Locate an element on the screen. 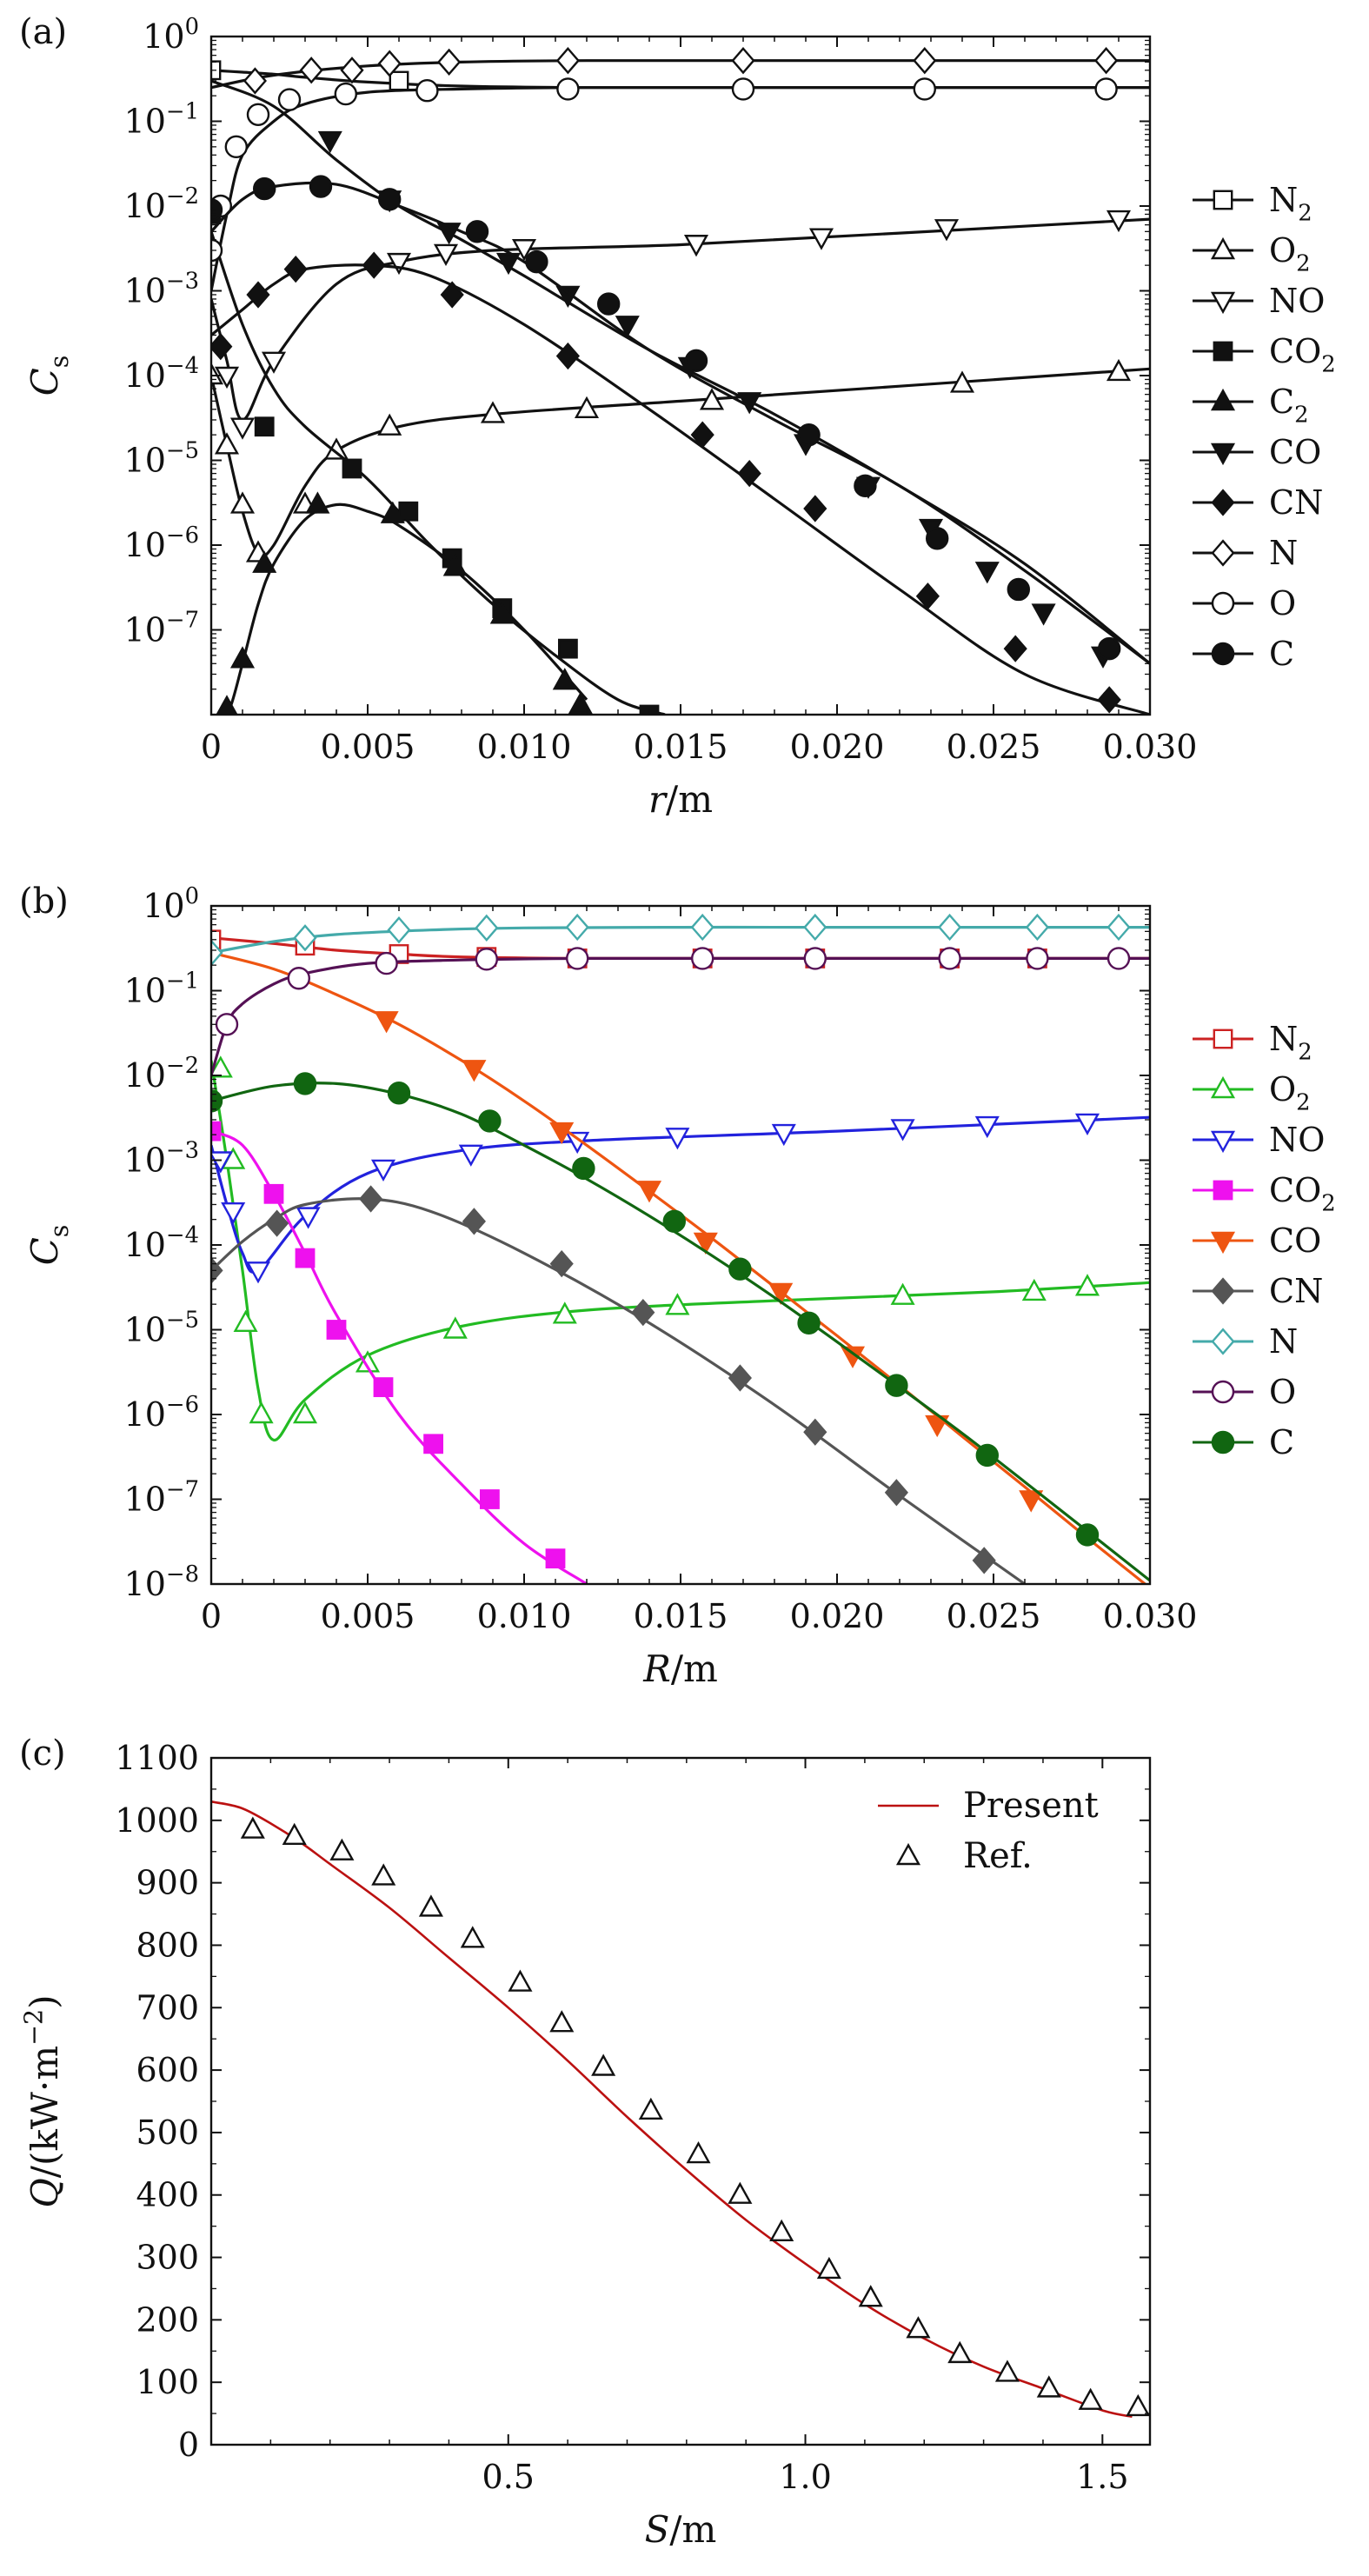 The image size is (1369, 2576). y-tick-label-part: −4 is located at coordinates (182, 366).